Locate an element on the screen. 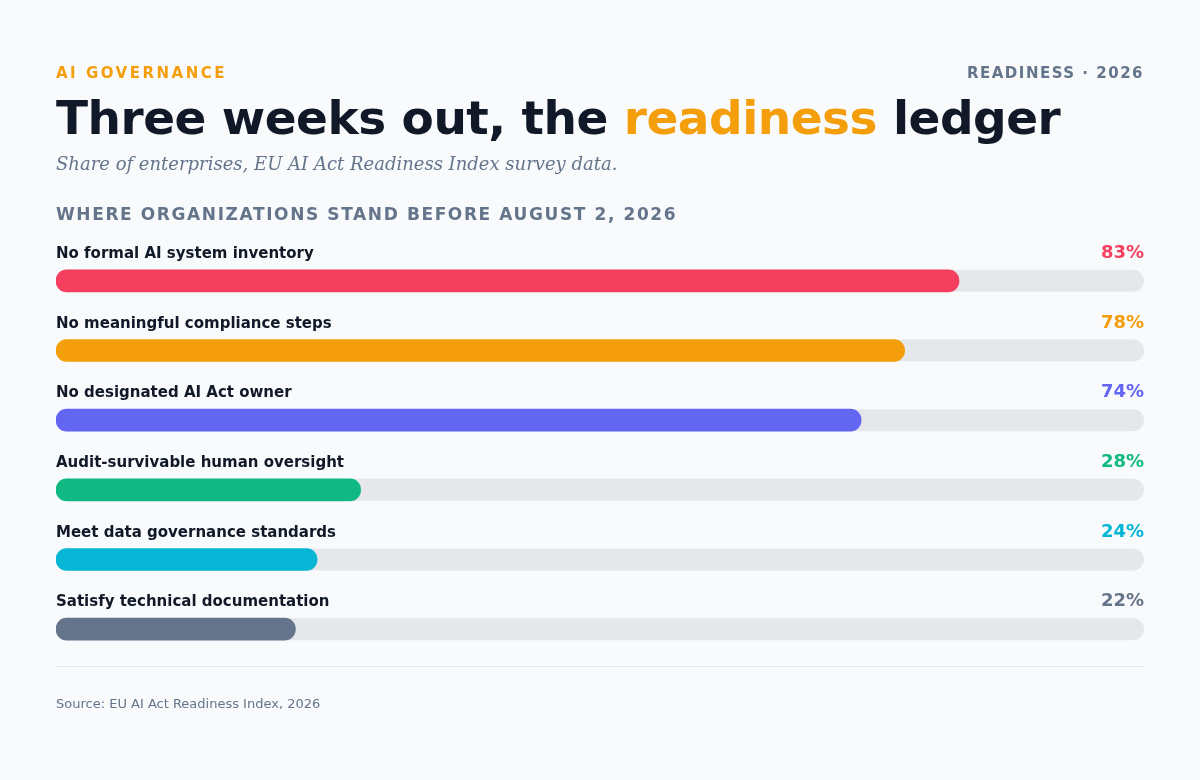  chart-subtitle: Share of enterprises, EU AI Act Readiness Index survey data. is located at coordinates (337, 163).